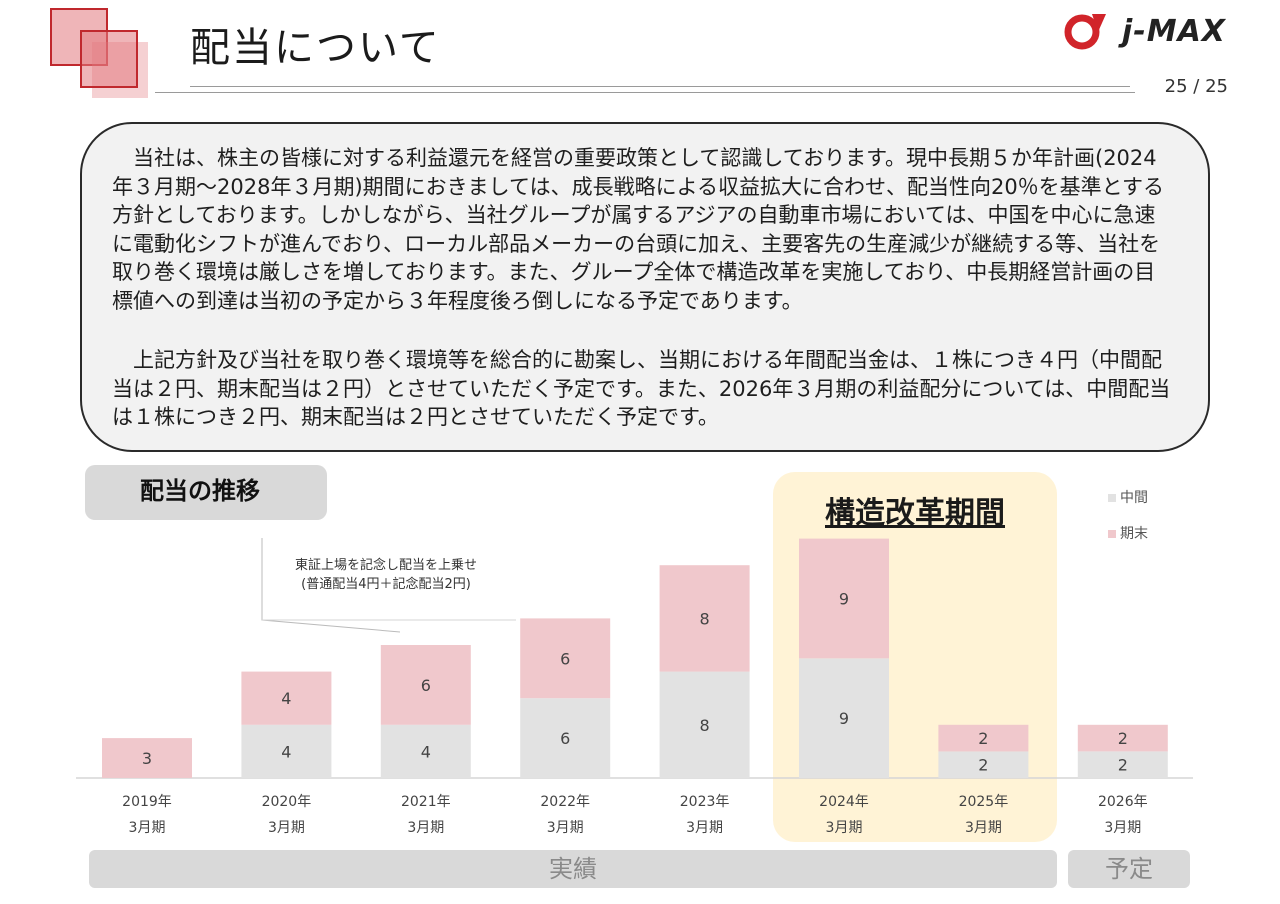 The height and width of the screenshot is (904, 1280). What do you see at coordinates (984, 802) in the screenshot?
I see `x-tick-label: 2025年` at bounding box center [984, 802].